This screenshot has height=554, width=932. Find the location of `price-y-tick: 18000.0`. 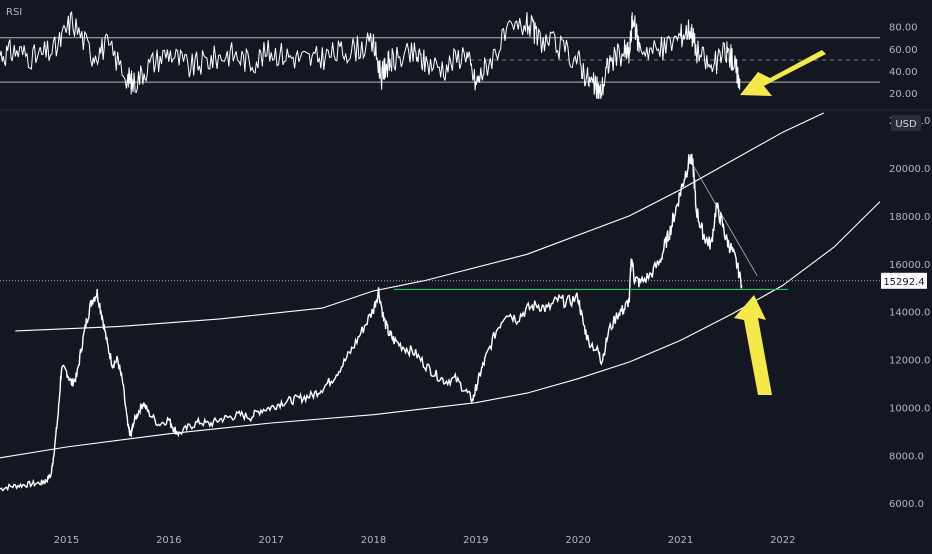

price-y-tick: 18000.0 is located at coordinates (909, 217).